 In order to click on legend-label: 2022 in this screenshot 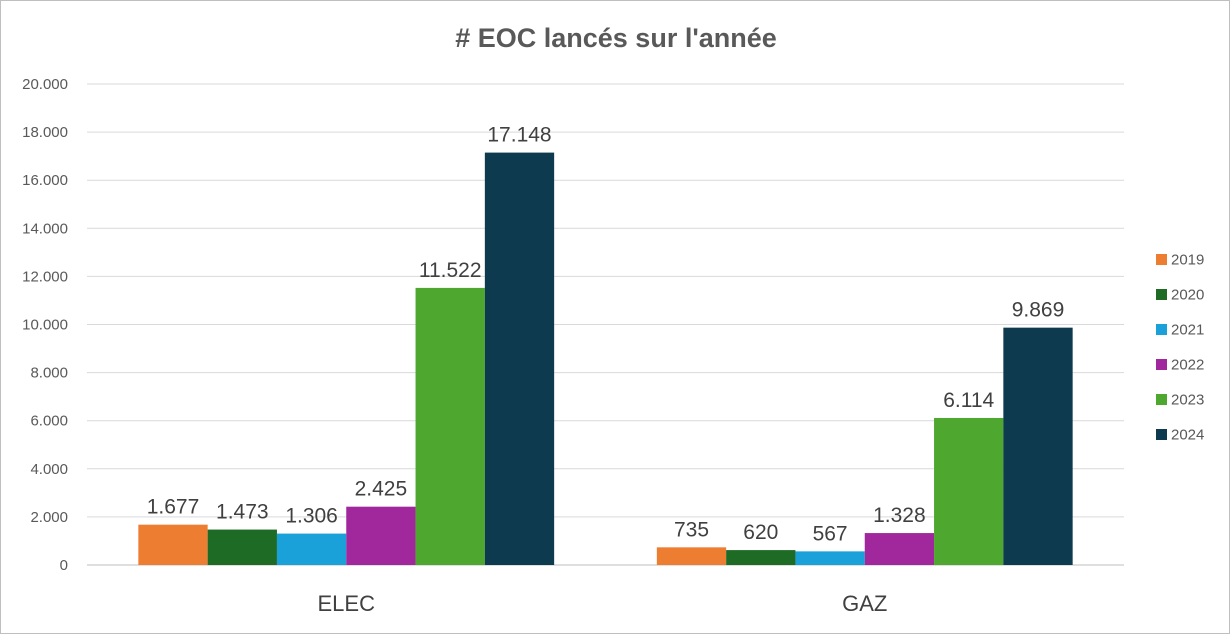, I will do `click(1187, 365)`.